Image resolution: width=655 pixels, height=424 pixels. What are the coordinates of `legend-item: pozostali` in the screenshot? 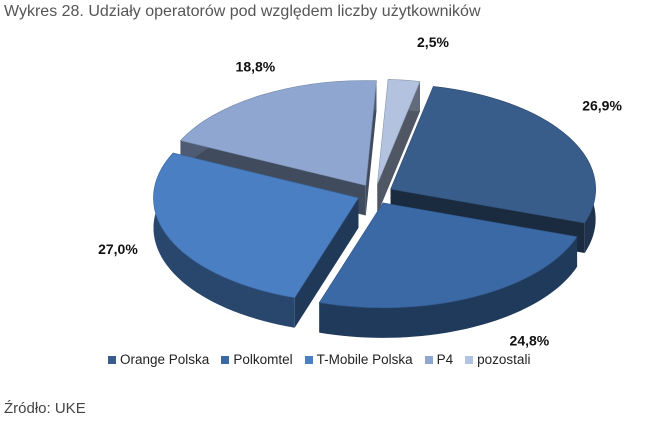 It's located at (497, 359).